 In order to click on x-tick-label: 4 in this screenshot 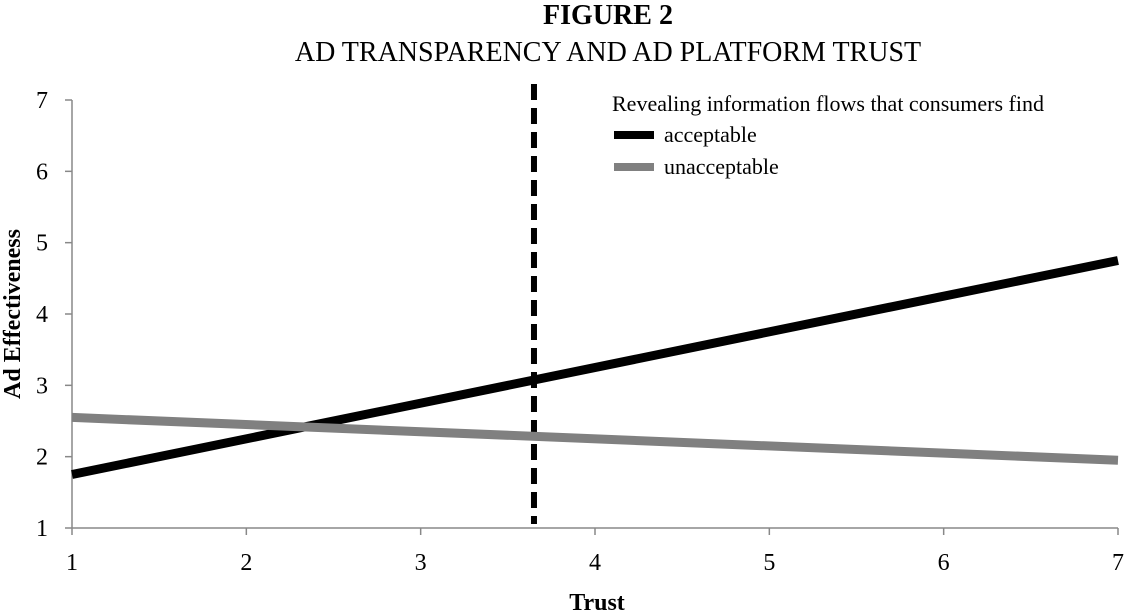, I will do `click(595, 563)`.